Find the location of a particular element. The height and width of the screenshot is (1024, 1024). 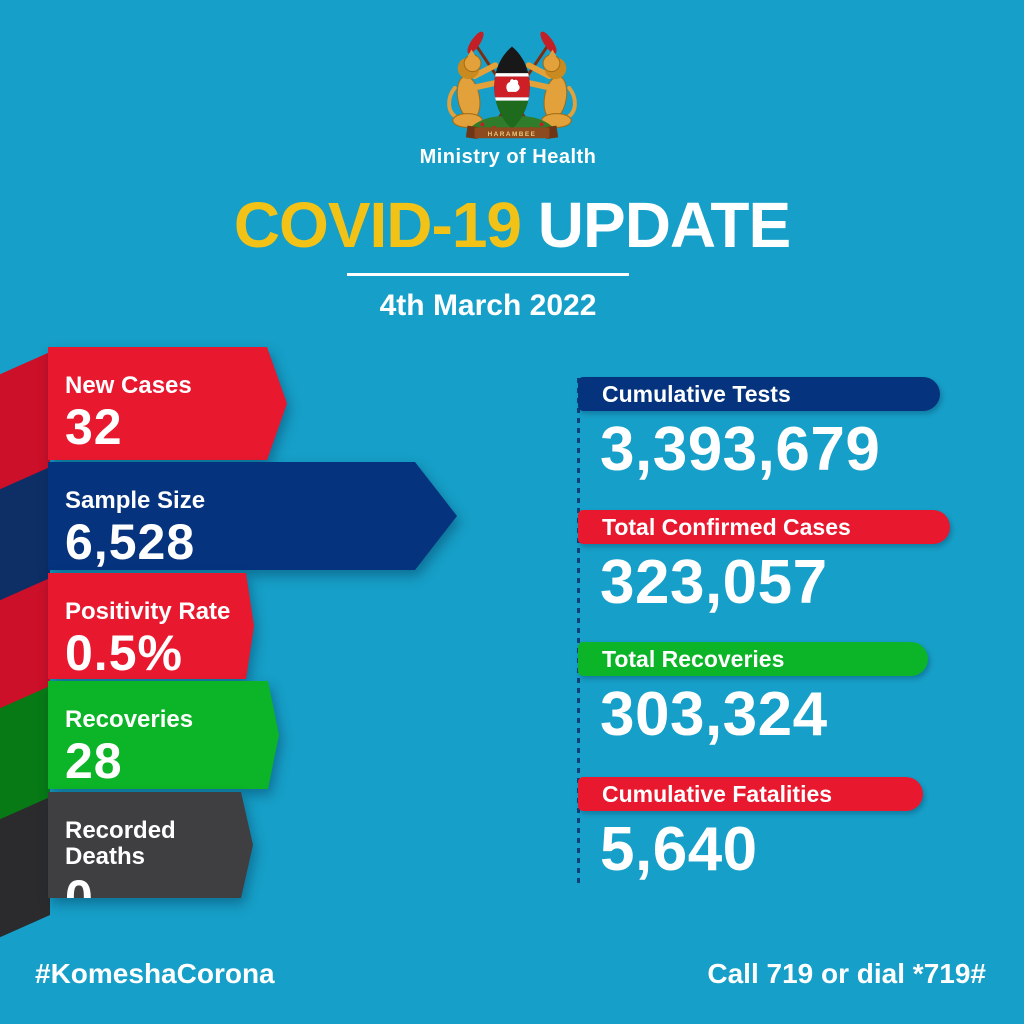

stat-value: 0 is located at coordinates (79, 898).